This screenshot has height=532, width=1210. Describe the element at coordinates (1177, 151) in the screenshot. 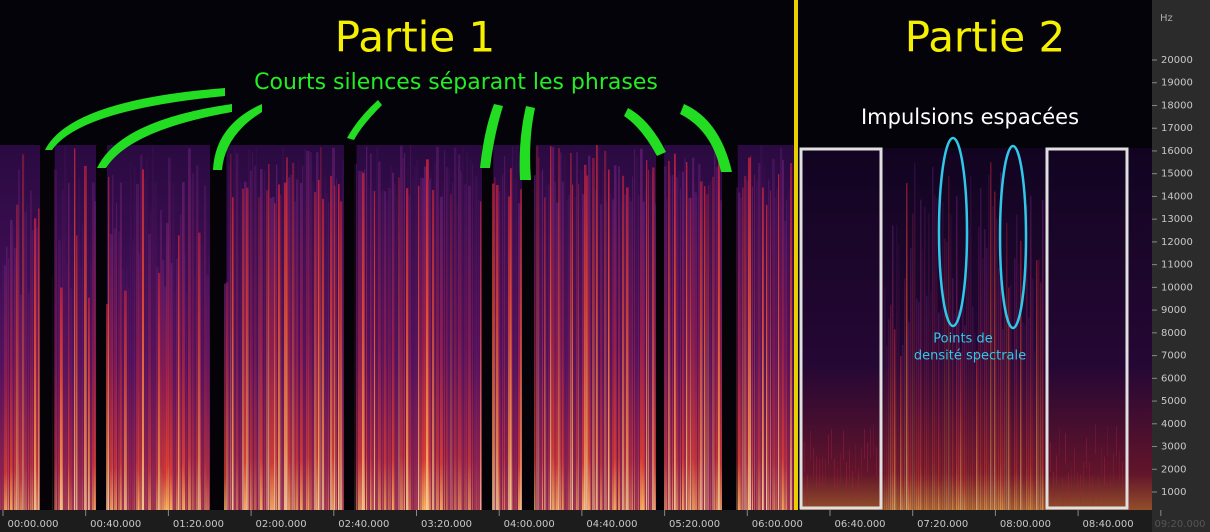

I see `y-tick-label: 16000` at that location.